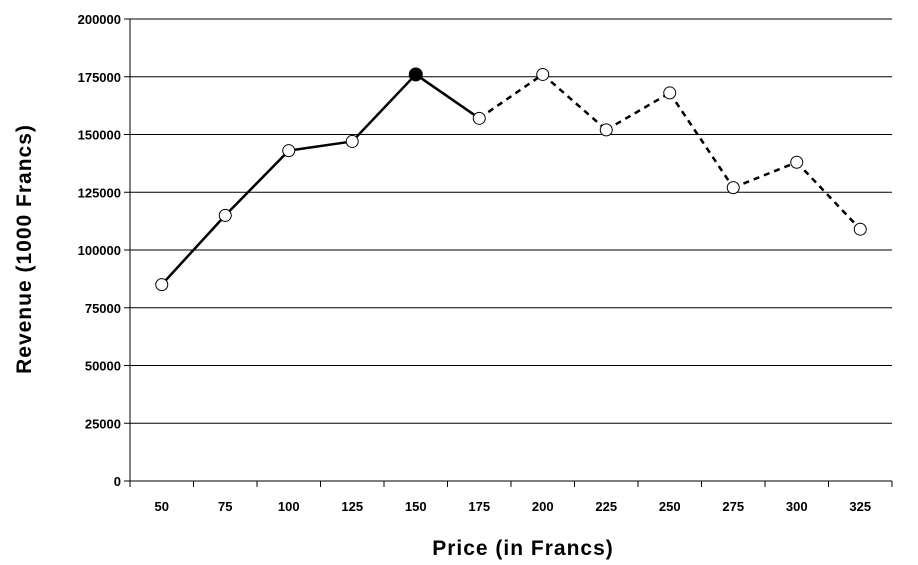  I want to click on x-tick-label: 250, so click(670, 506).